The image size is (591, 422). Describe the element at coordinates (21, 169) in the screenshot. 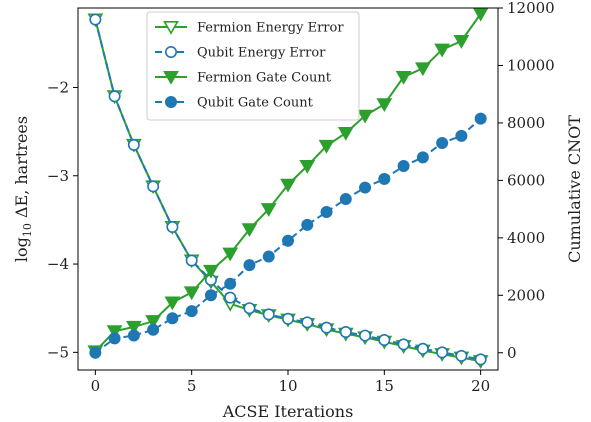

I see `y-left-label-rest: ΔE, hartrees` at that location.